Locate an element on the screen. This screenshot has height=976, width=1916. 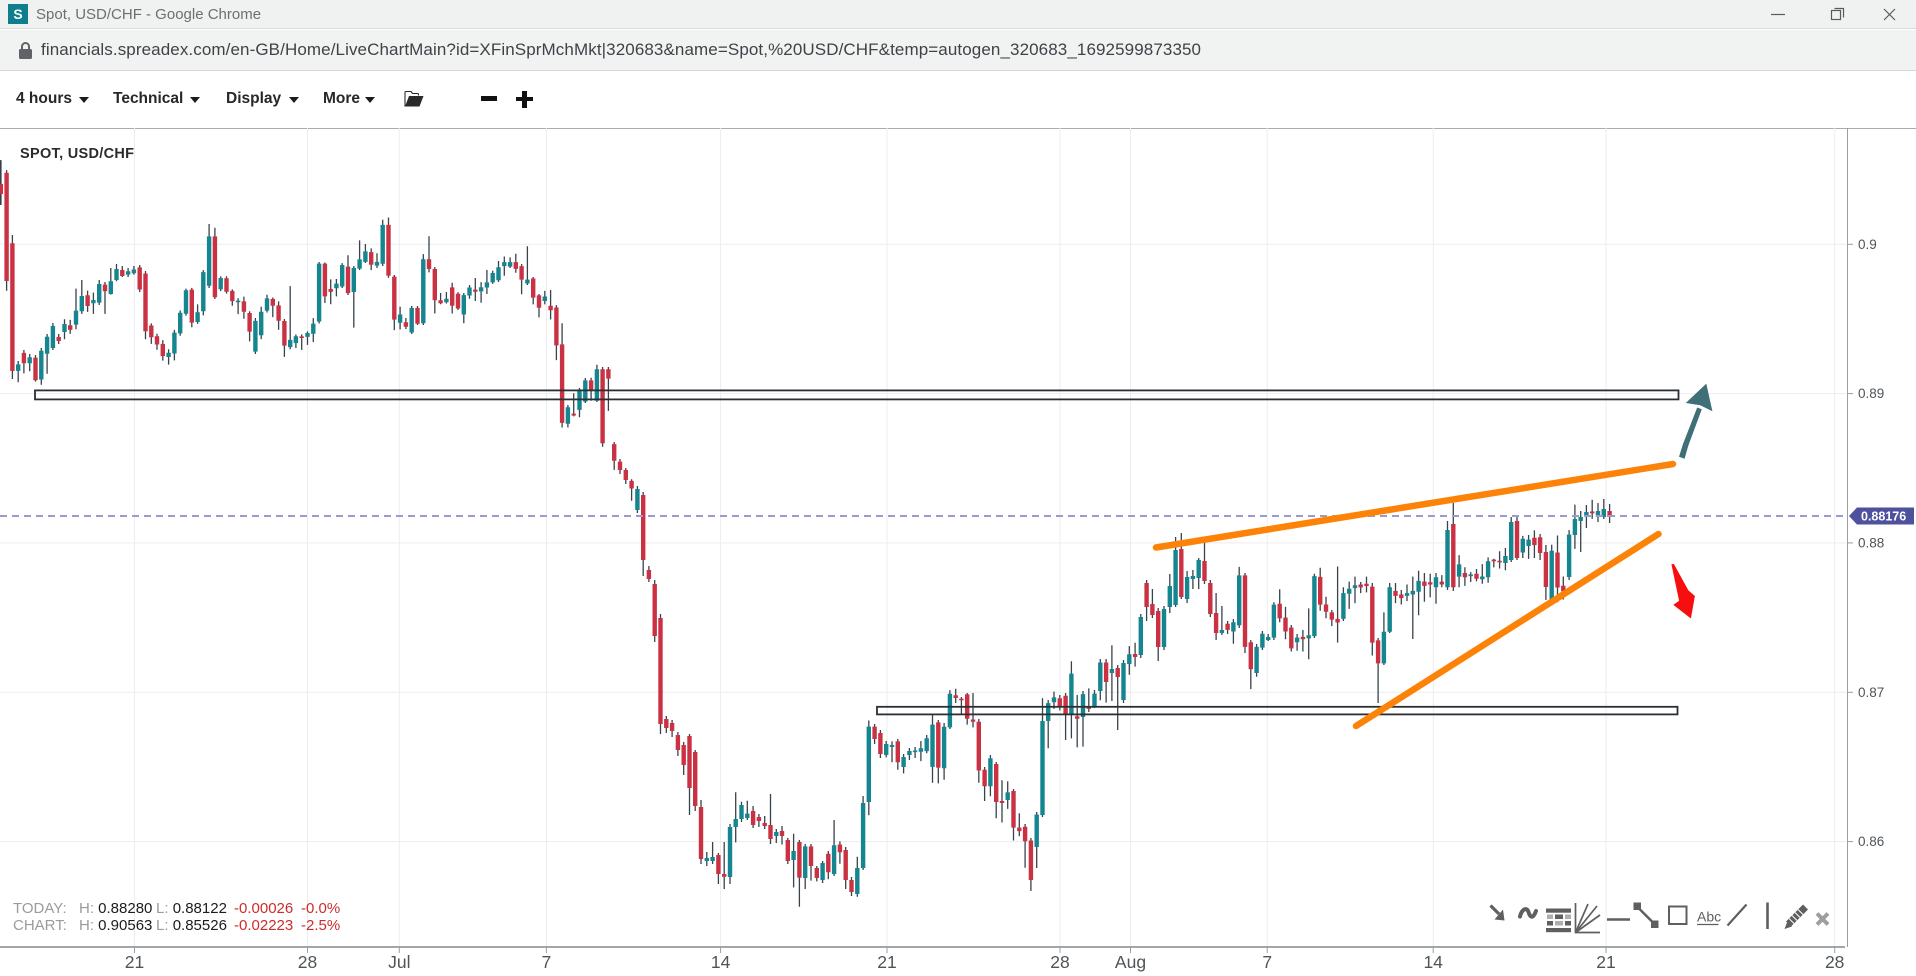
svg-text: 0.86 is located at coordinates (1871, 841).